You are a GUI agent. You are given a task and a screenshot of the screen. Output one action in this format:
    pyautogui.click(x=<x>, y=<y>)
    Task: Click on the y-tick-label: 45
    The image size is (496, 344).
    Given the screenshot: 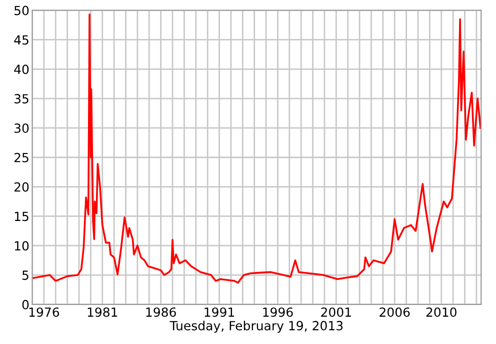 What is the action you would take?
    pyautogui.click(x=21, y=40)
    